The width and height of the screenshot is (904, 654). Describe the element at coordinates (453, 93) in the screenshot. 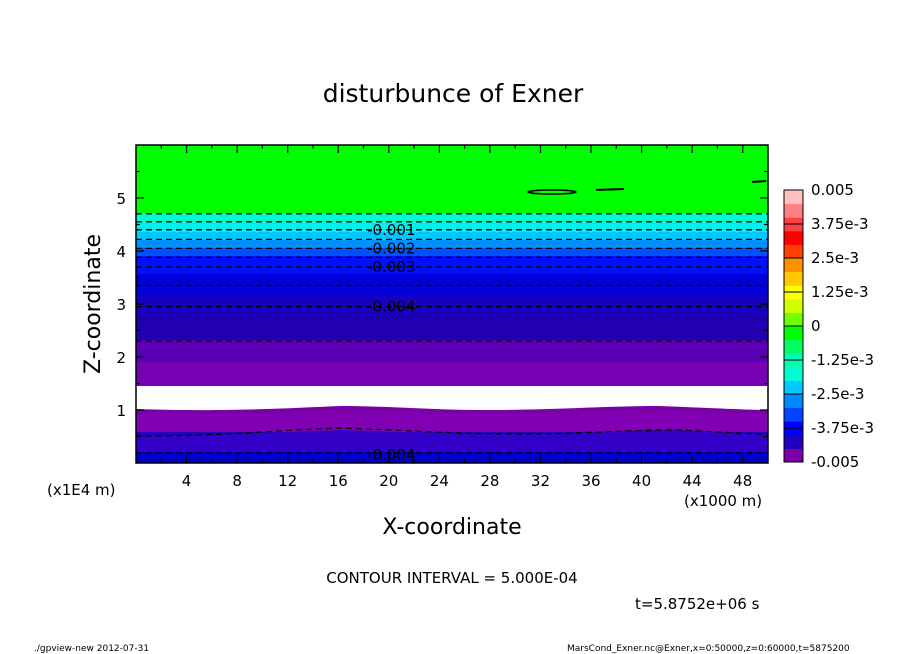

I see `chart-title: disturbunce of Exner` at that location.